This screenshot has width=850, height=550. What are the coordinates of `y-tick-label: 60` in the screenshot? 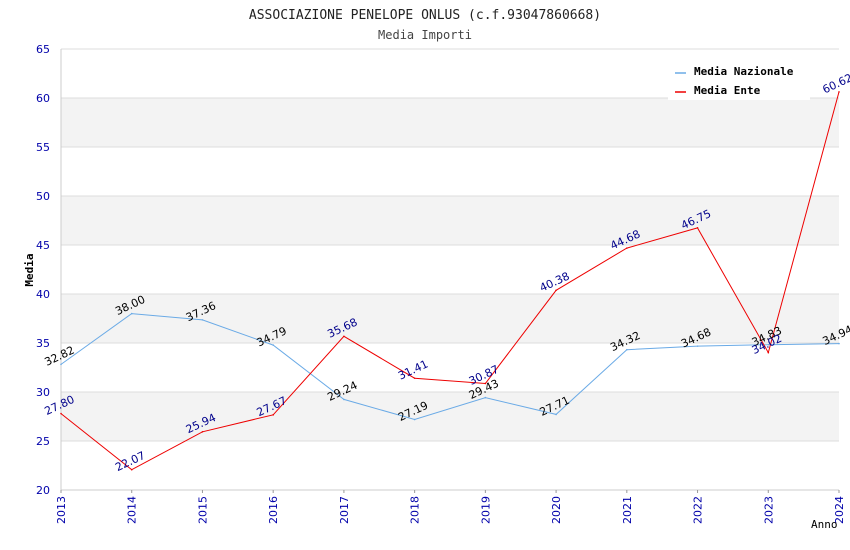 It's located at (43, 98).